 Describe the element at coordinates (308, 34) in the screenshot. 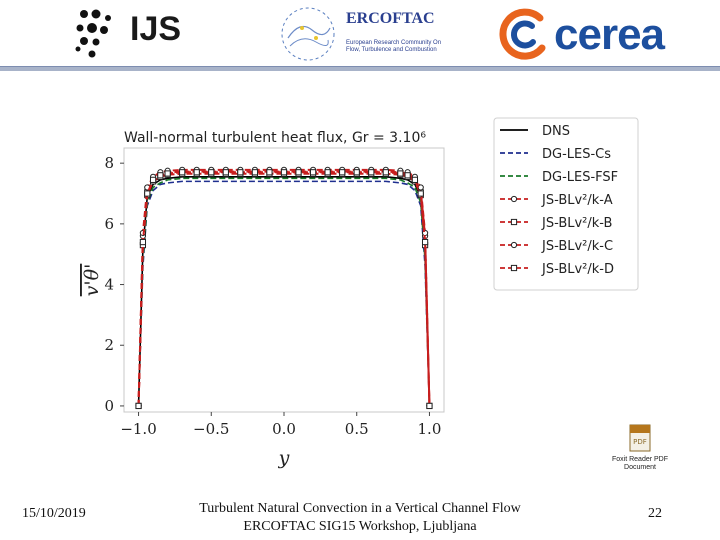

I see `ercoftac-emblem-icon` at that location.